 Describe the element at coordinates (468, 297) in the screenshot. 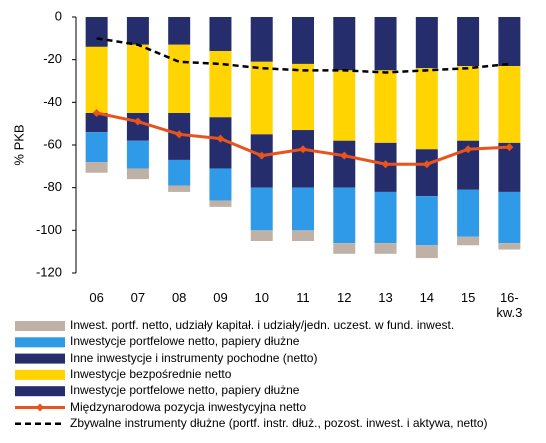

I see `x-tick-label: 15` at that location.